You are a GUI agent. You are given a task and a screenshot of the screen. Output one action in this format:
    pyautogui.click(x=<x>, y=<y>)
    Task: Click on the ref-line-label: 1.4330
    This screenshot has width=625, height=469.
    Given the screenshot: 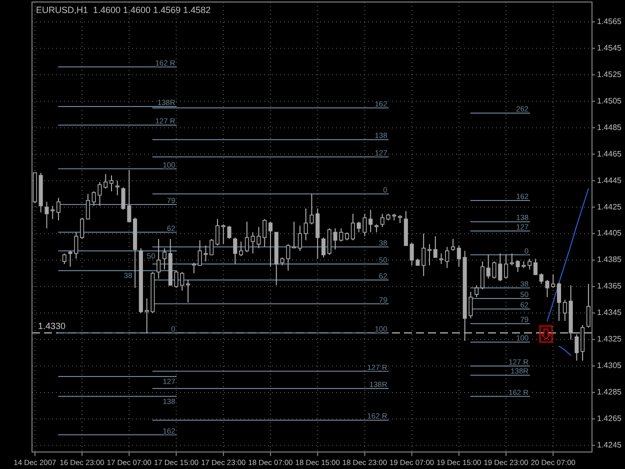 What is the action you would take?
    pyautogui.click(x=52, y=325)
    